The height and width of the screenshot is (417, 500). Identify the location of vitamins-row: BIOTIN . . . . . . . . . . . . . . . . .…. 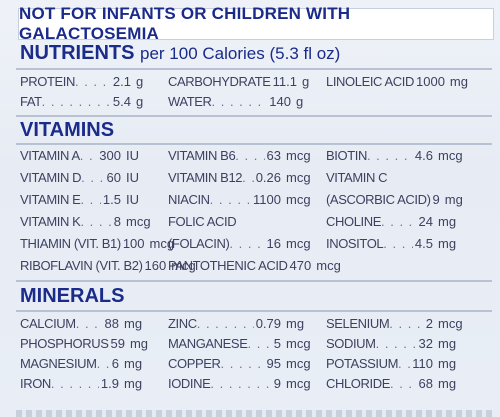
(399, 155).